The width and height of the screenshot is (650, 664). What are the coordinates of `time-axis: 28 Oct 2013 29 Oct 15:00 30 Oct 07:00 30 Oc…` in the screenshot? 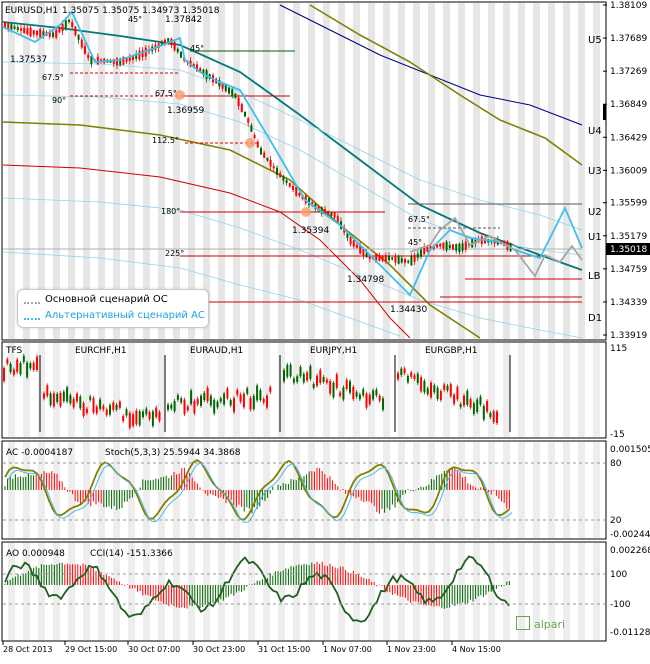 It's located at (251, 647).